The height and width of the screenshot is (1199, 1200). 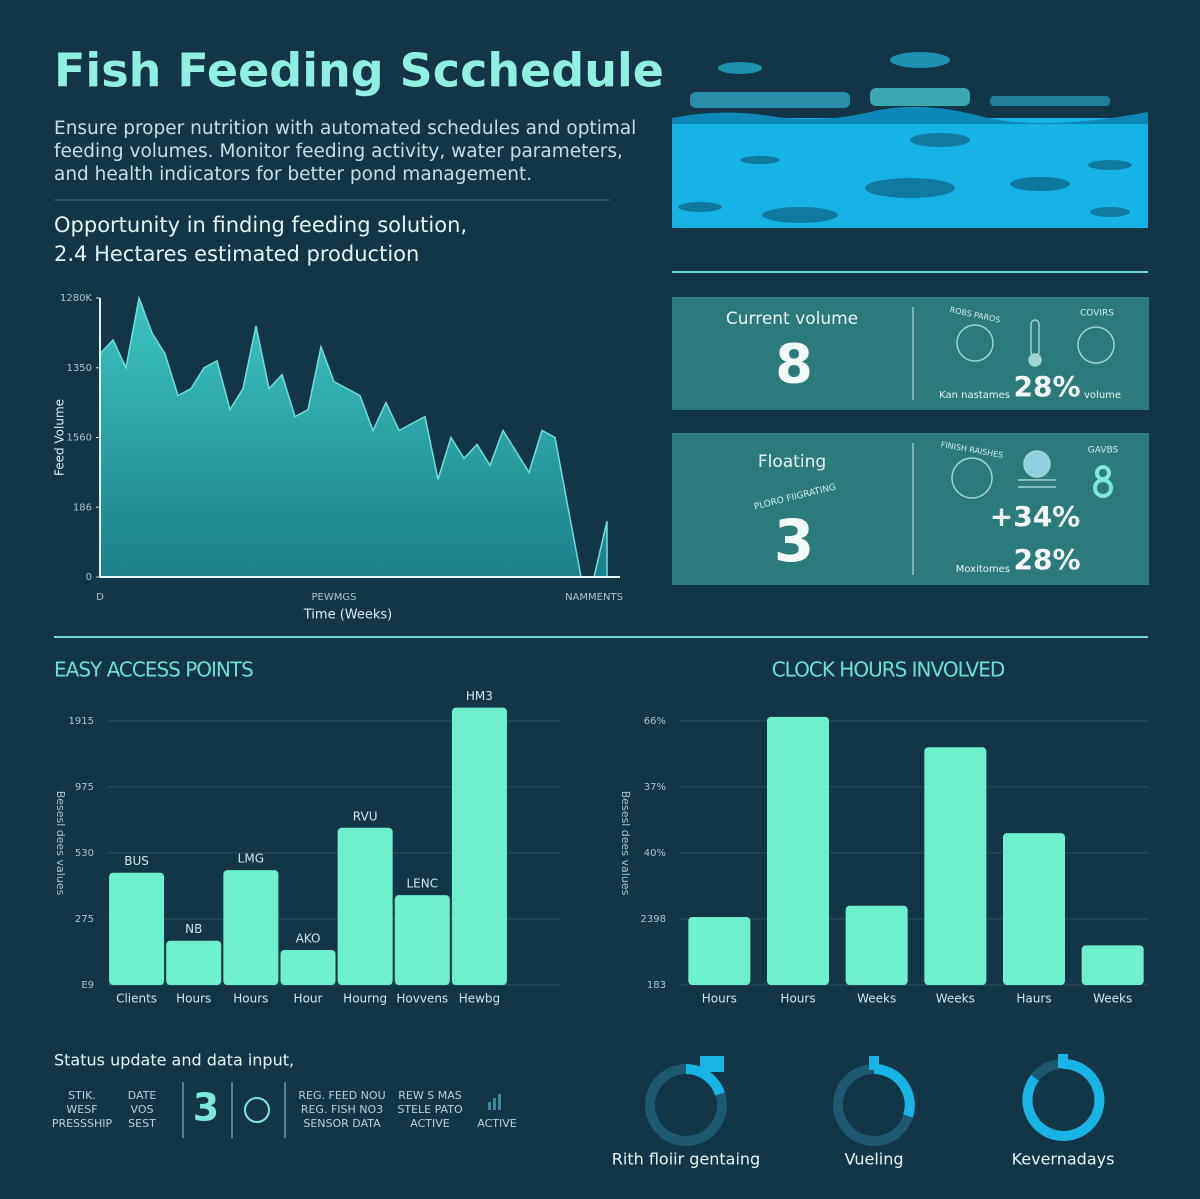 What do you see at coordinates (82, 507) in the screenshot?
I see `y-tick-label: 186` at bounding box center [82, 507].